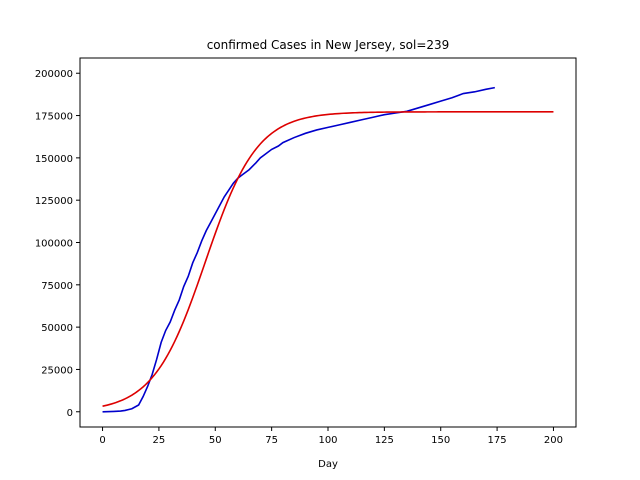 This screenshot has width=640, height=480. What do you see at coordinates (328, 464) in the screenshot?
I see `x-axis-label: Day` at bounding box center [328, 464].